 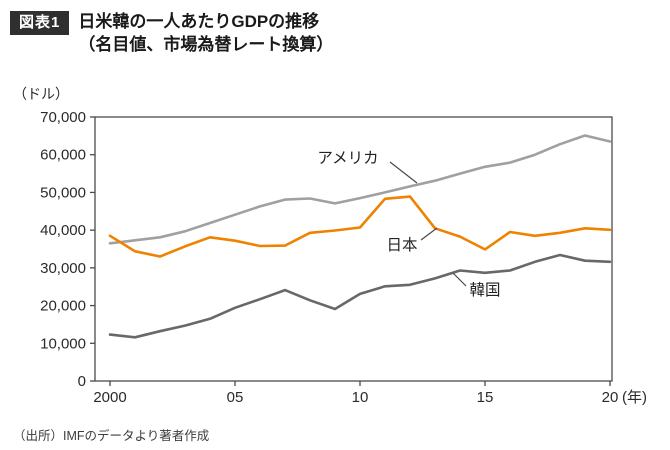 I want to click on source-note: （出所）IMFのデータより著者作成, so click(x=111, y=436).